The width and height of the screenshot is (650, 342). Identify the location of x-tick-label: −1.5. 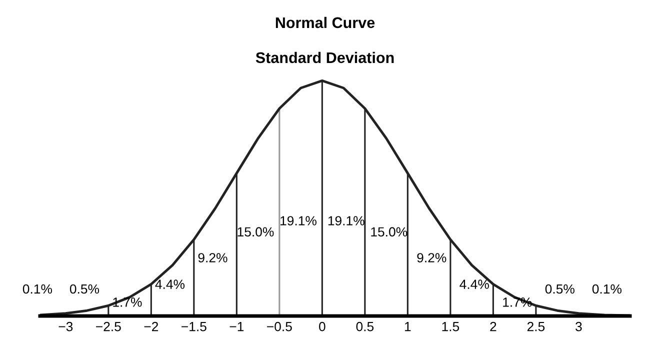
(194, 327).